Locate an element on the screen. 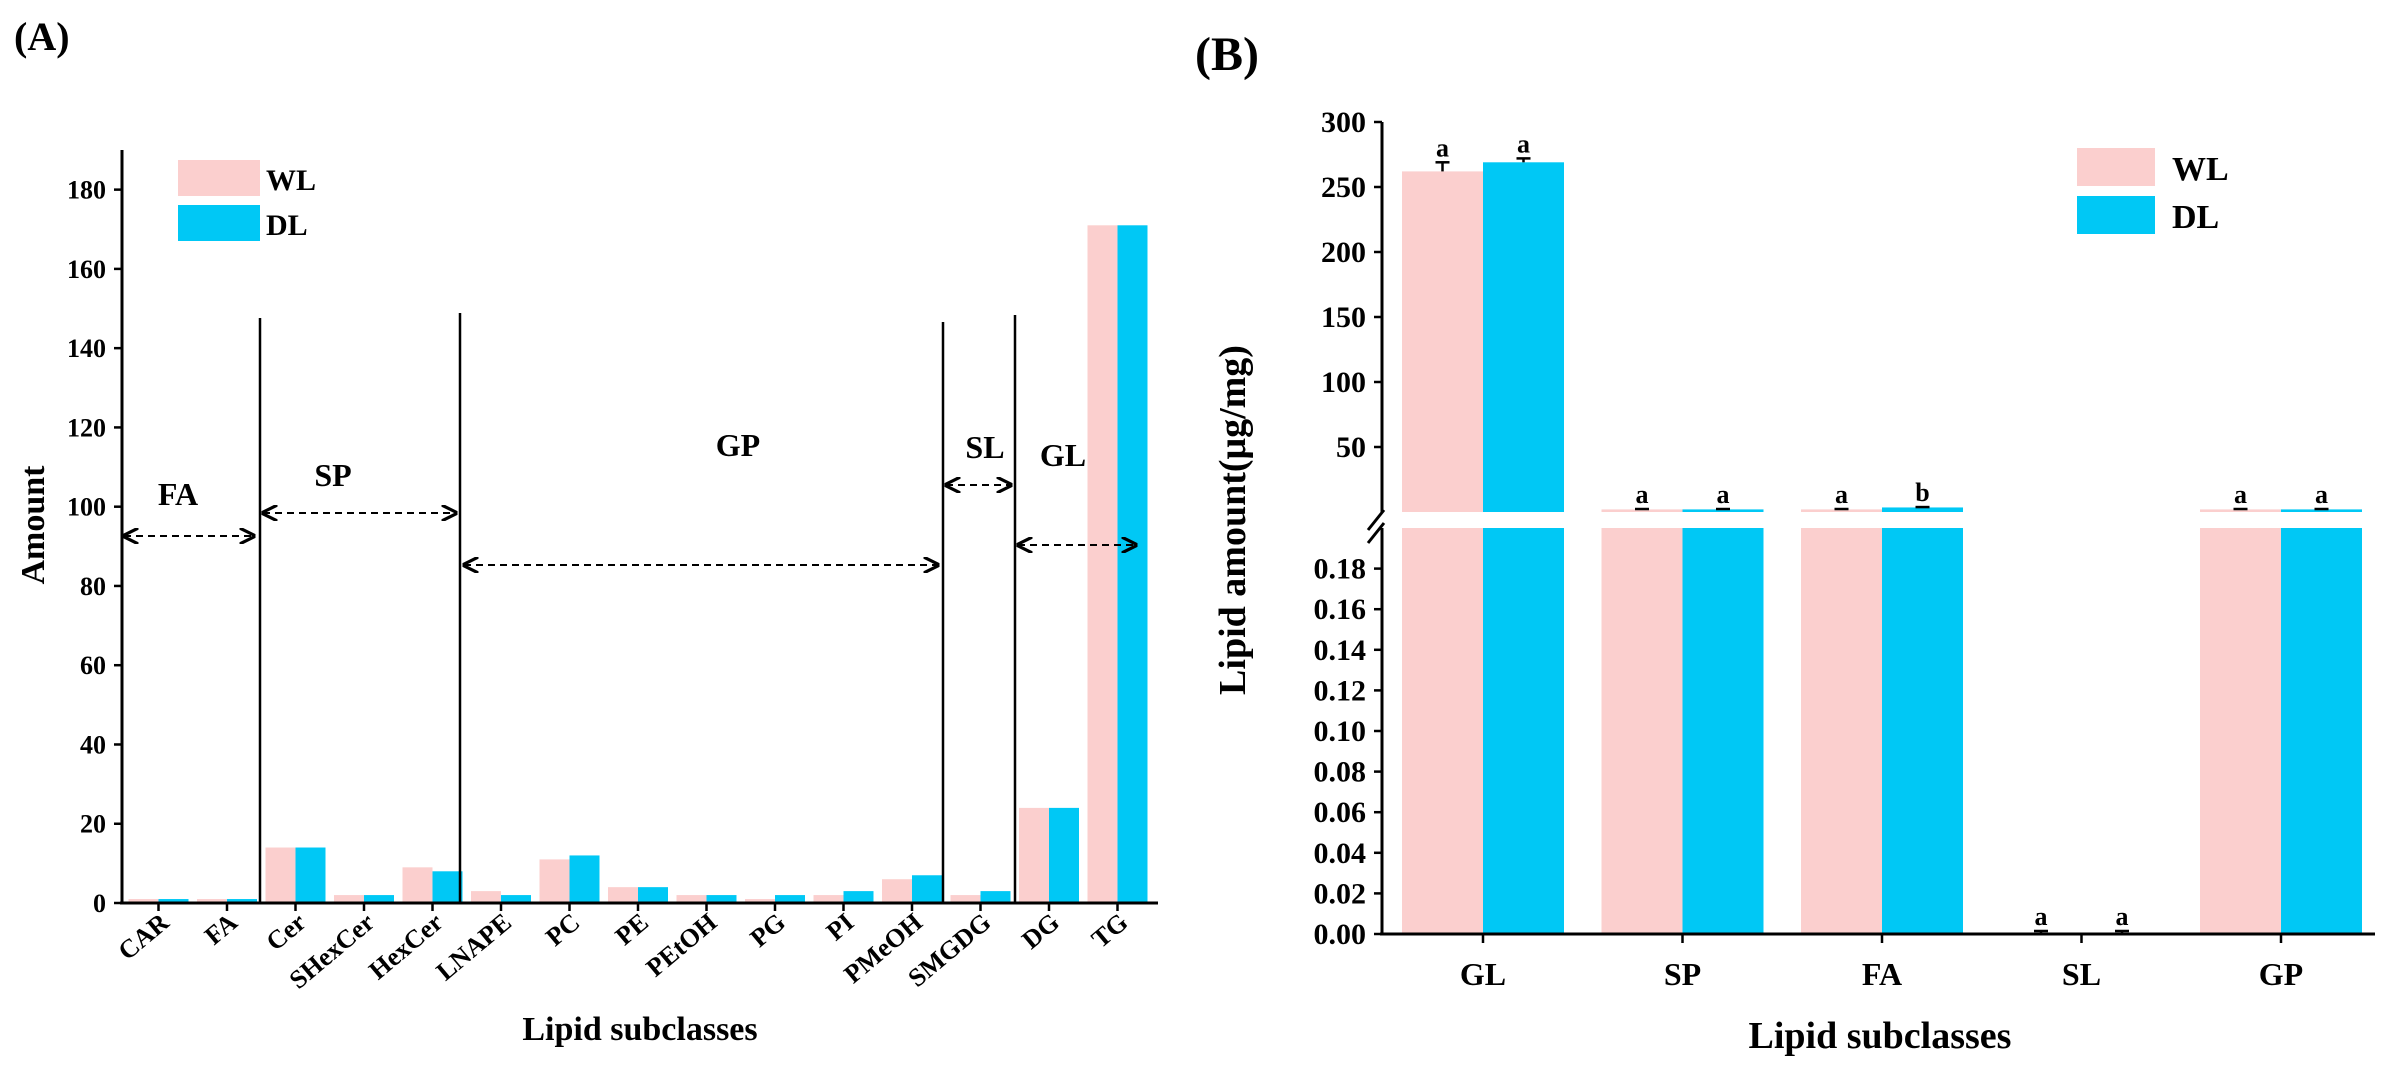 This screenshot has width=2403, height=1075. x-tick-label: GL is located at coordinates (1483, 974).